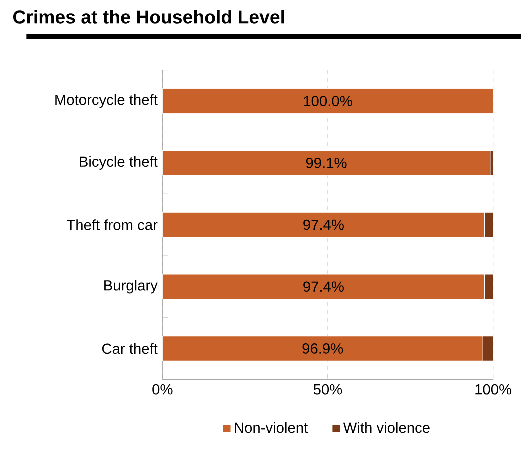 The image size is (521, 457). Describe the element at coordinates (119, 163) in the screenshot. I see `y-tick-label: Bicycle theft` at that location.